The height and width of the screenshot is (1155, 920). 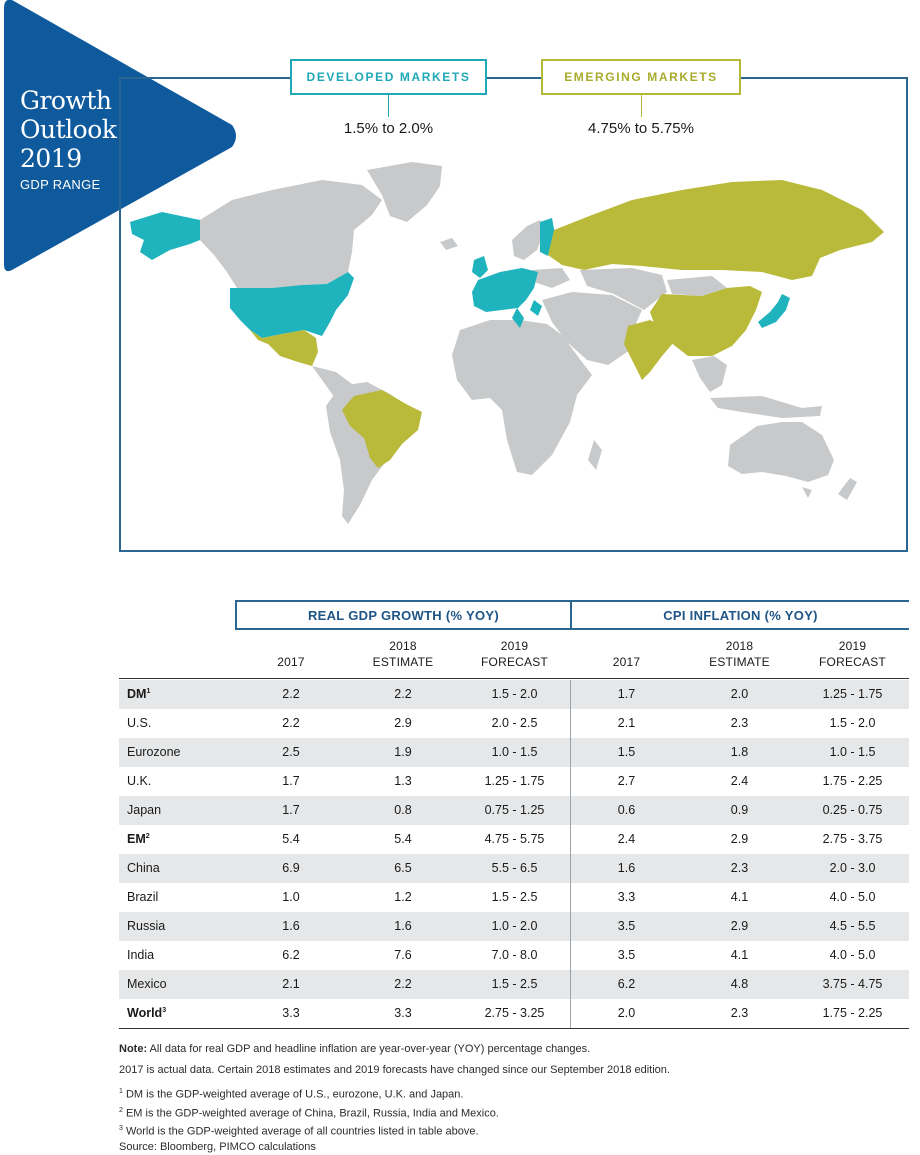 I want to click on table-cell: 2.5, so click(x=291, y=752).